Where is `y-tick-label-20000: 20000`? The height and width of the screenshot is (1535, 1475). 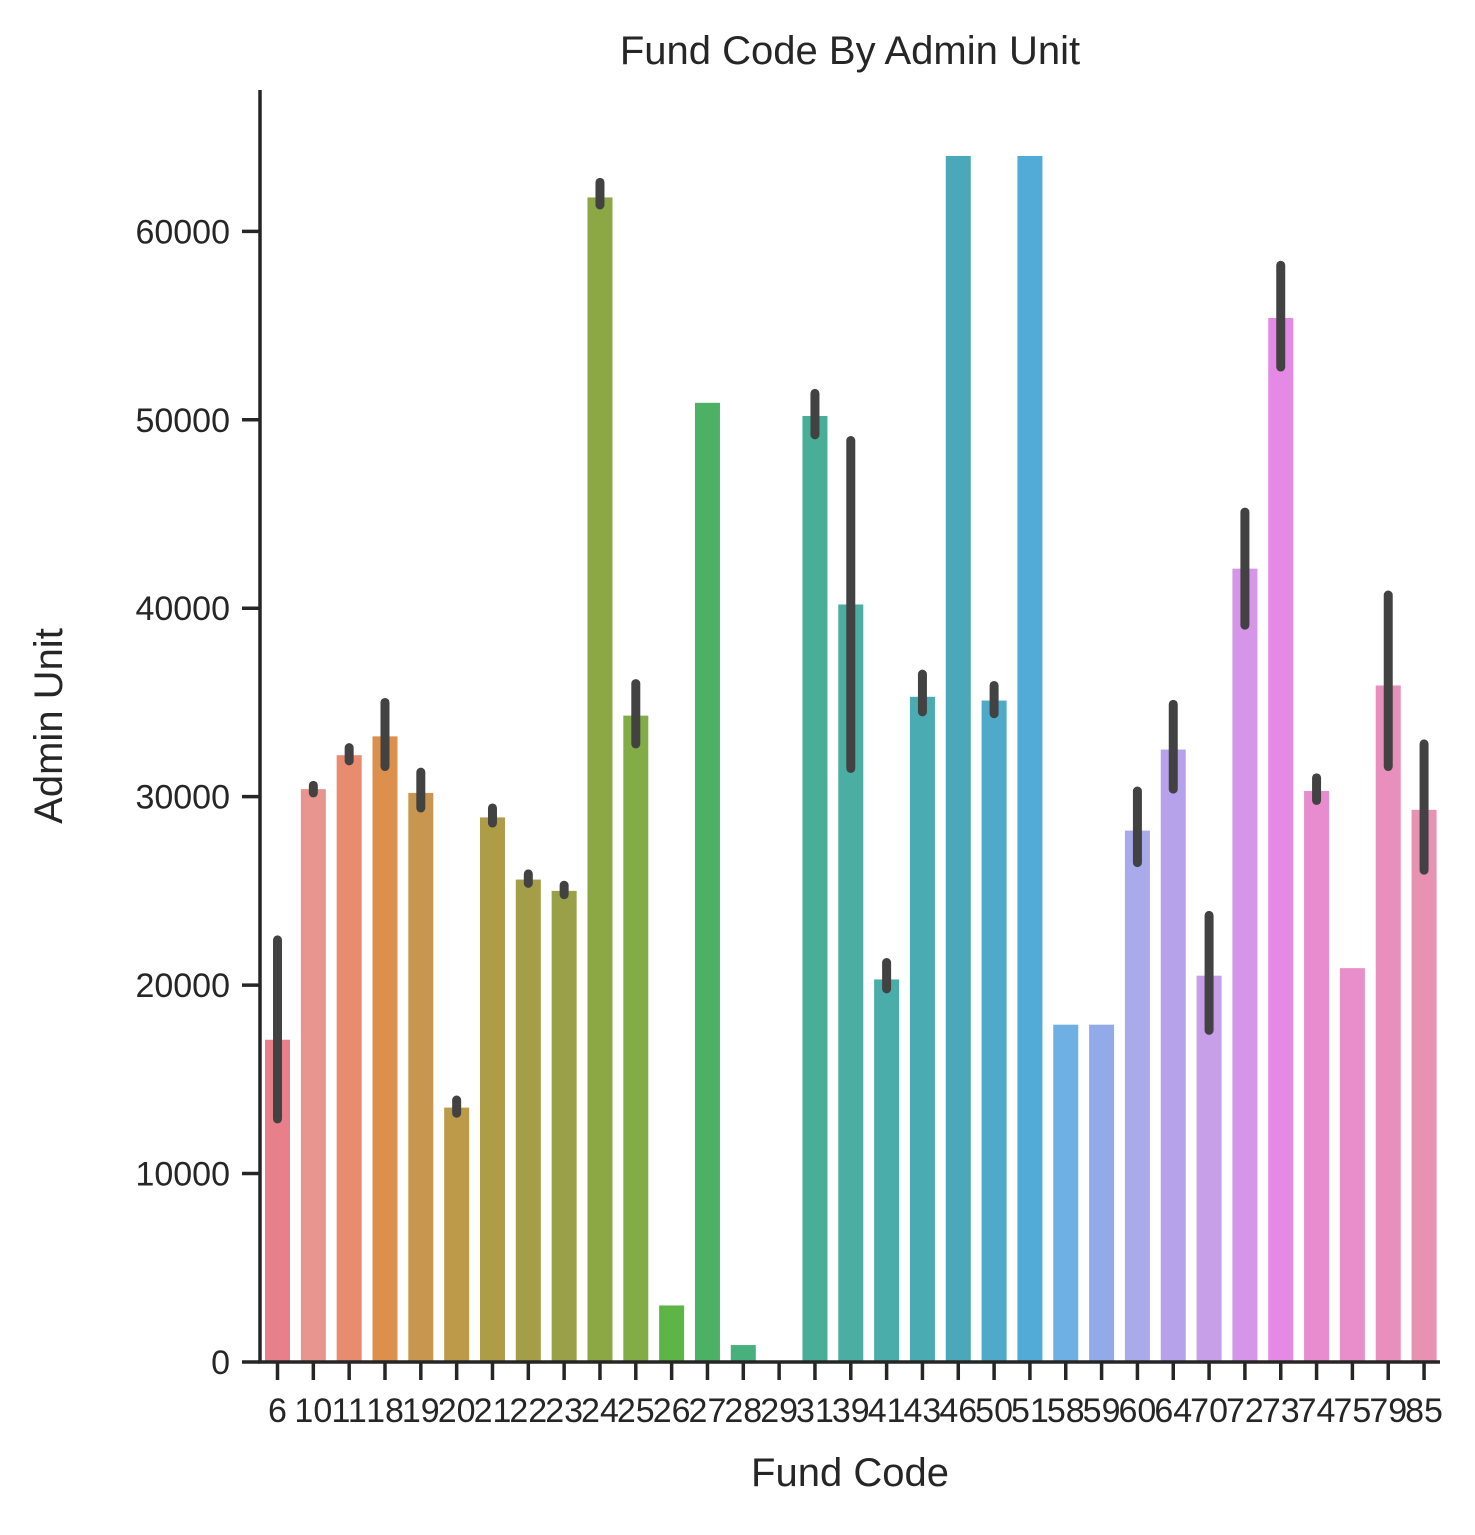 y-tick-label-20000: 20000 is located at coordinates (182, 986).